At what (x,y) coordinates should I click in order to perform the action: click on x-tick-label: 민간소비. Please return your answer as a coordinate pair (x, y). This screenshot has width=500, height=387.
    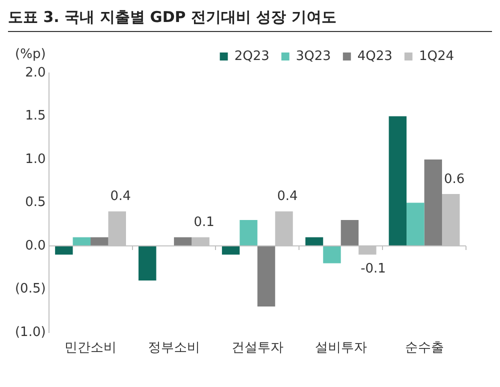
    Looking at the image, I should click on (90, 348).